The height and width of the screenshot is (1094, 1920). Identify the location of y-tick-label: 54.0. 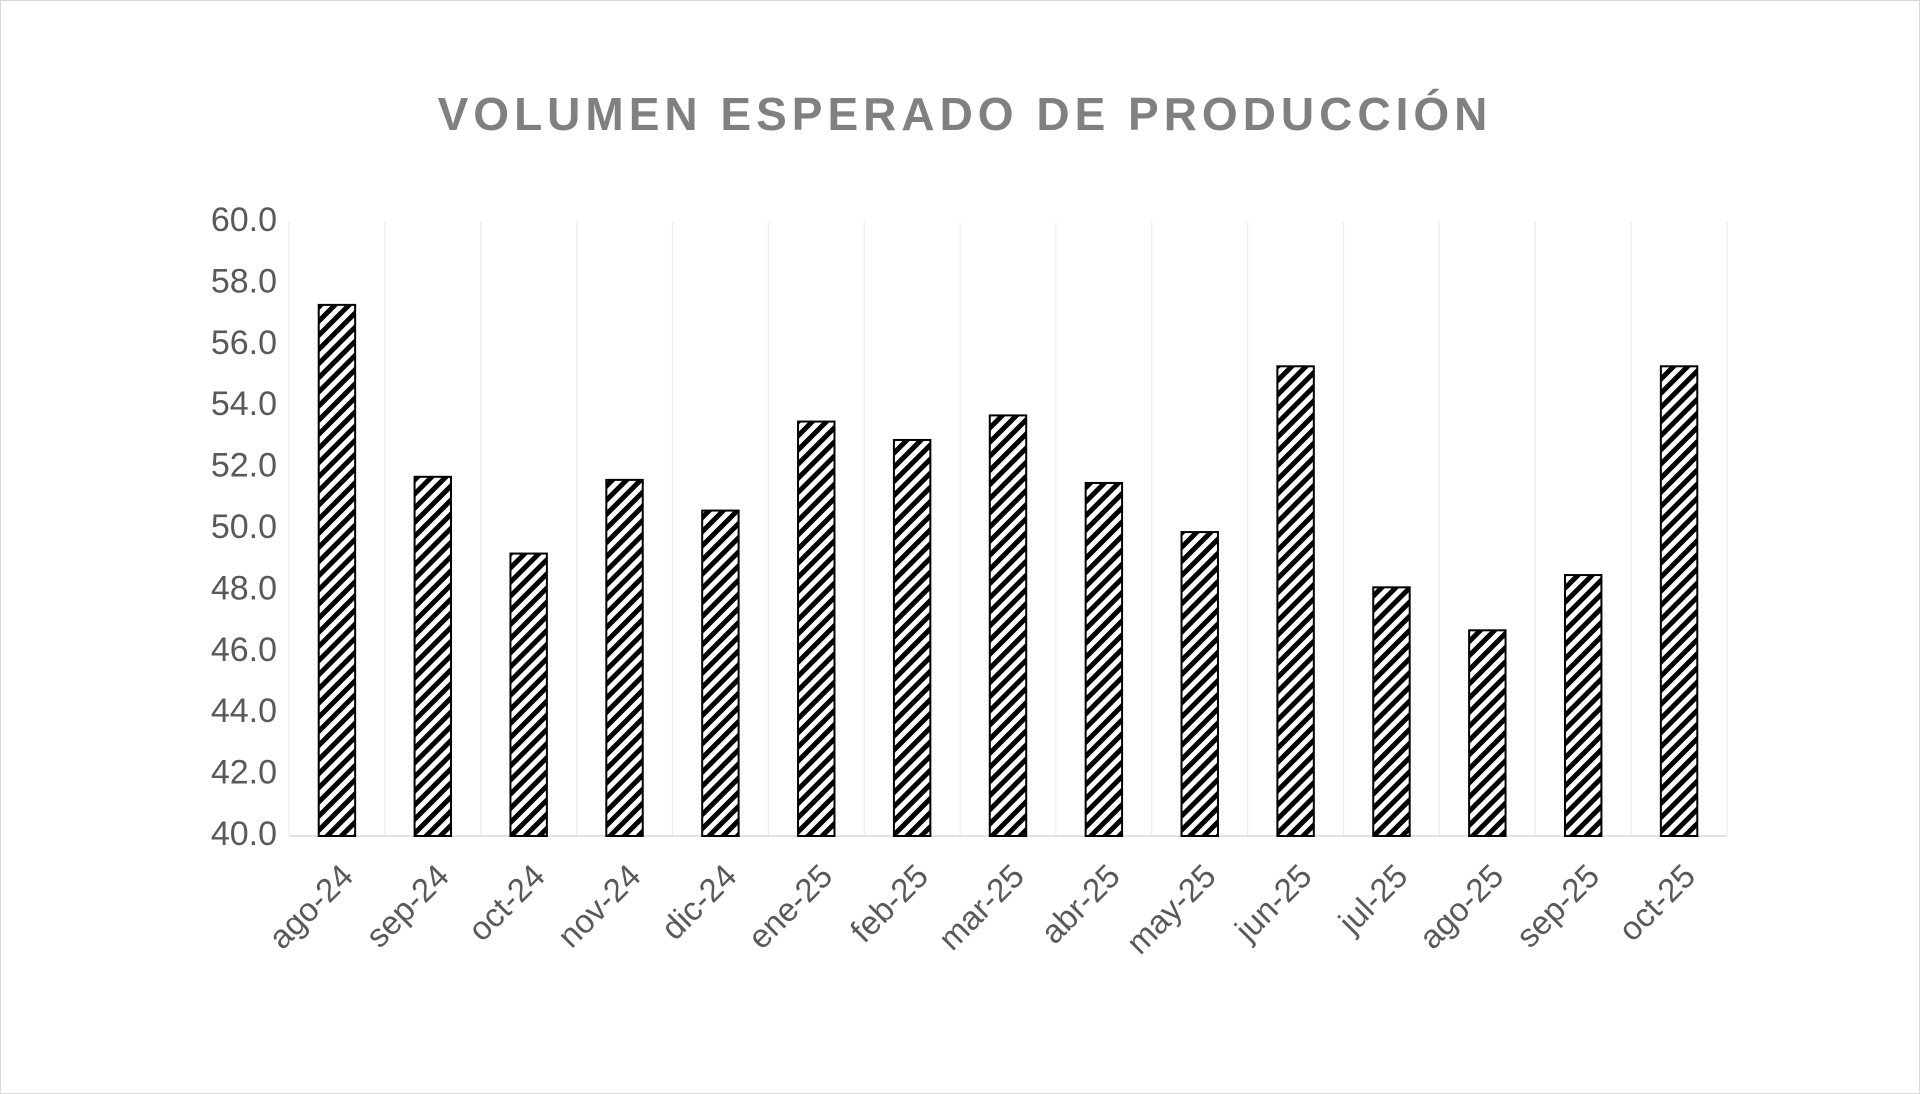
(244, 404).